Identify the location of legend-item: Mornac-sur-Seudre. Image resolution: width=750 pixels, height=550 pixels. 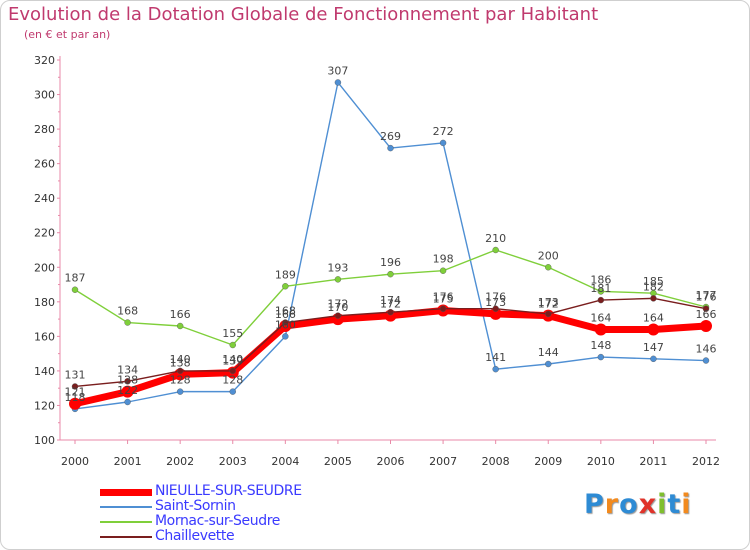
(230, 521).